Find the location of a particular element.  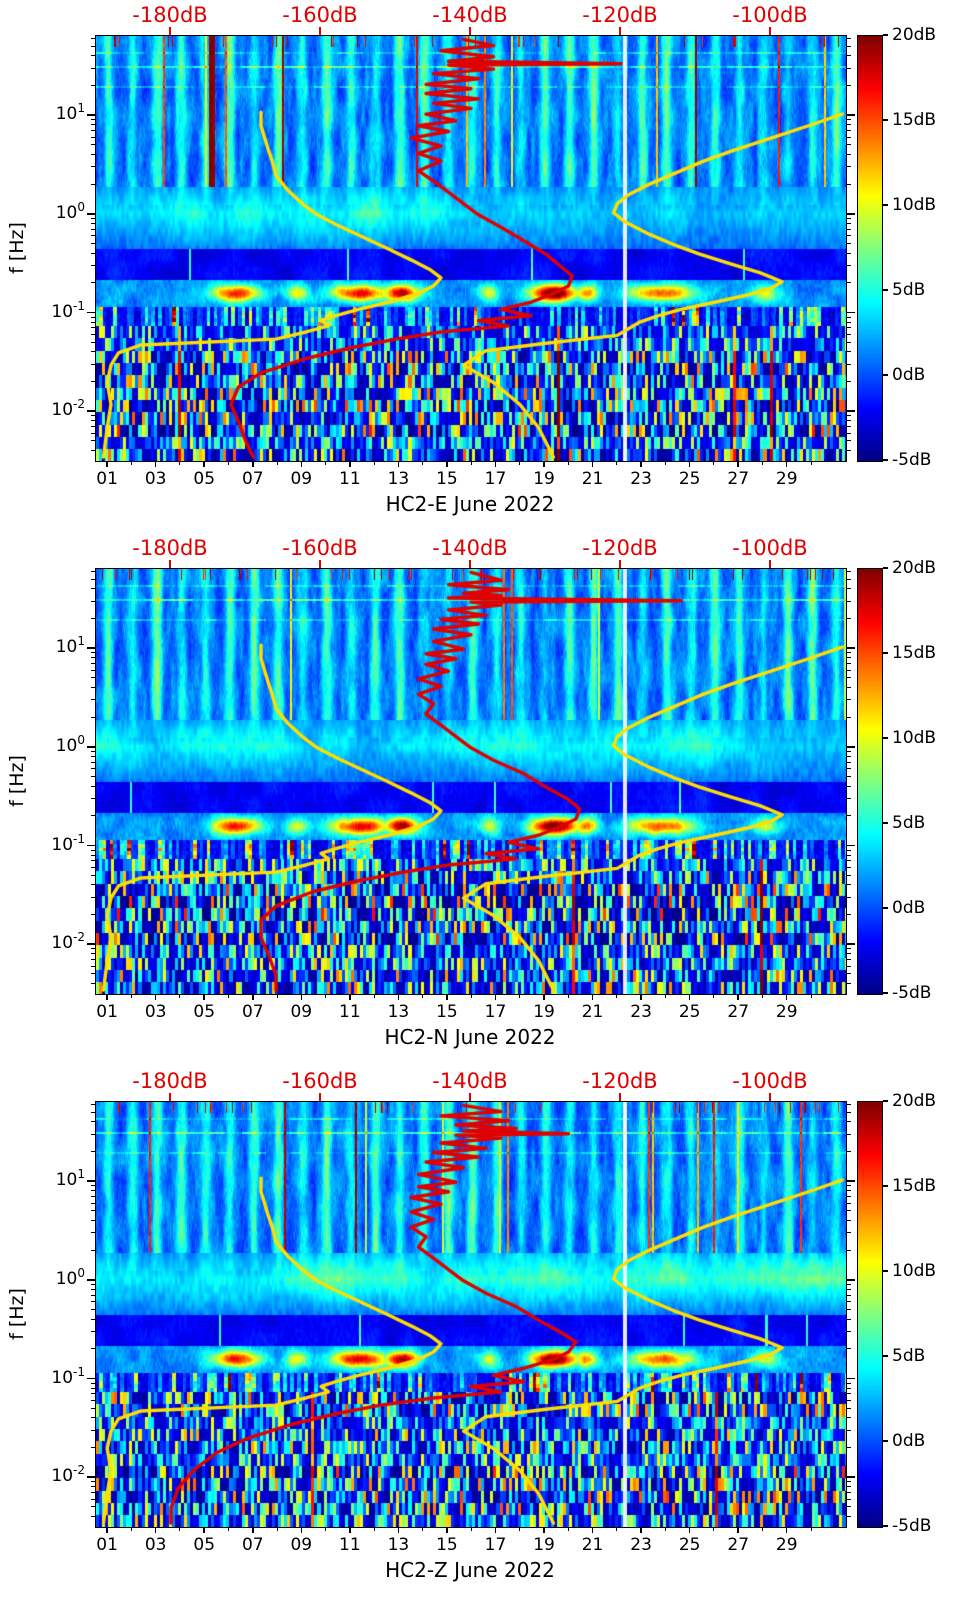

x-tick-label: 17 is located at coordinates (495, 1012).